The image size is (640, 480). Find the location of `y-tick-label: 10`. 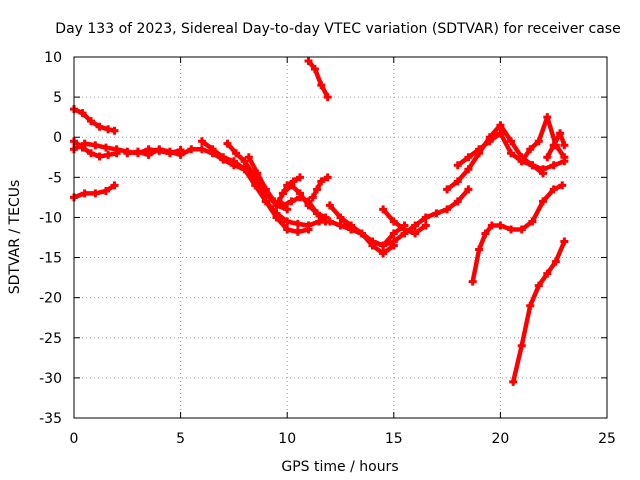

y-tick-label: 10 is located at coordinates (53, 58).